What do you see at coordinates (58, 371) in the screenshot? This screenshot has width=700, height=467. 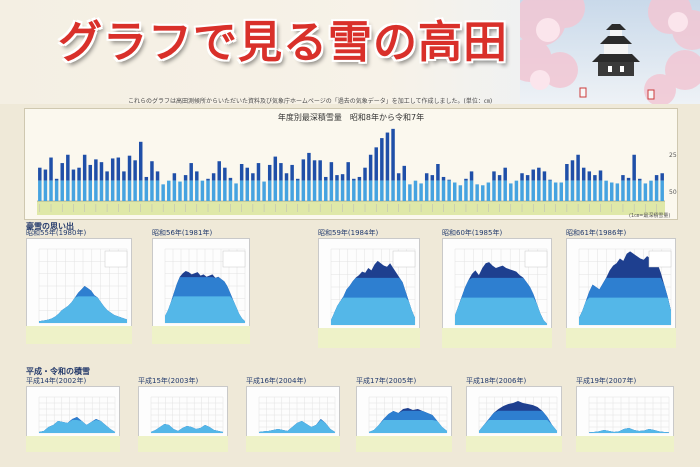 I see `section-recent-title: 平成・令和の積雪` at bounding box center [58, 371].